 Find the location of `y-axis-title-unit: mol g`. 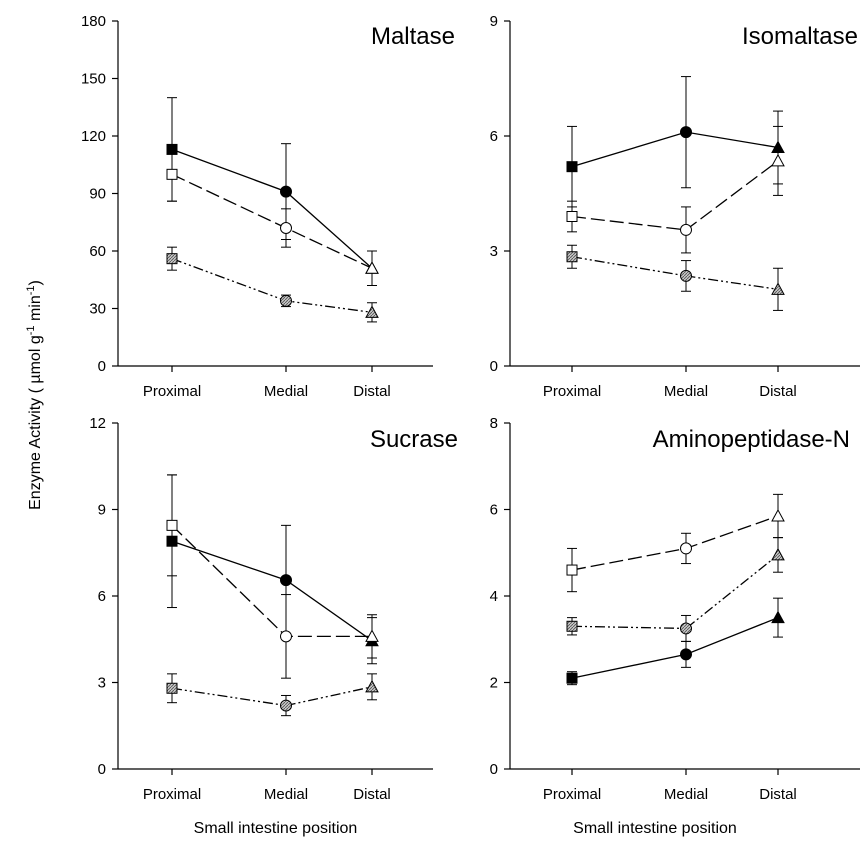

y-axis-title-unit: mol g is located at coordinates (35, 354).